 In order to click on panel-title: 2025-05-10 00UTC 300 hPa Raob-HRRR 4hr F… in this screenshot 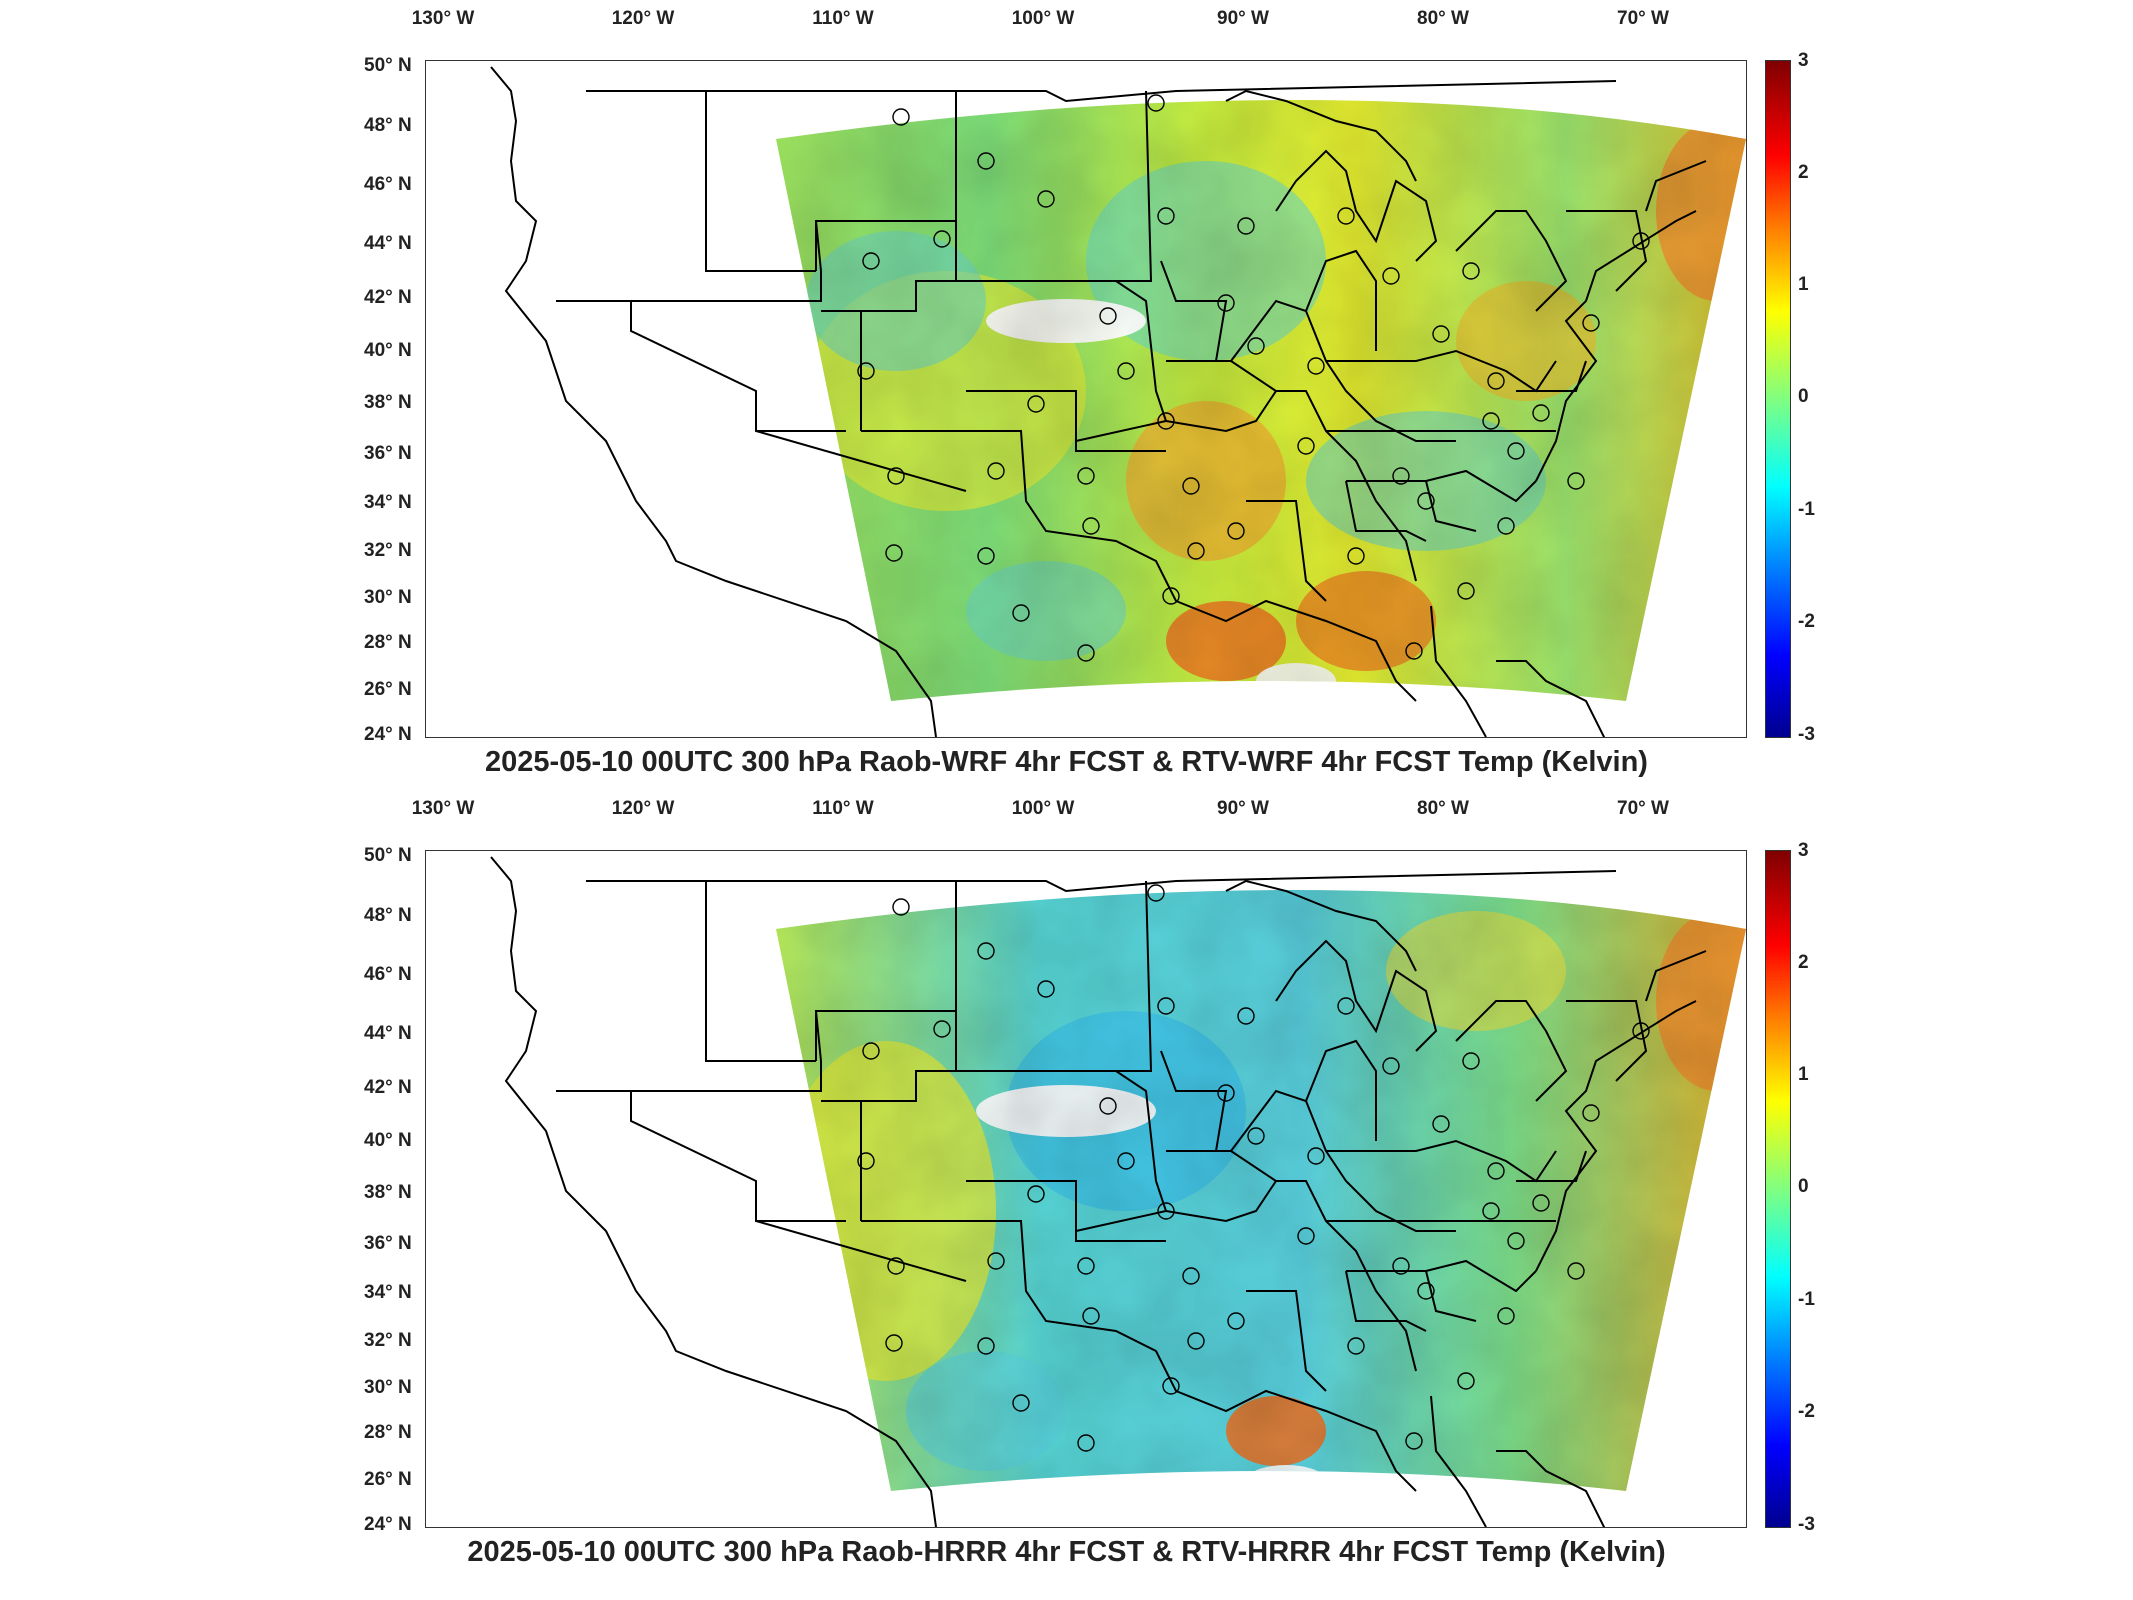, I will do `click(1066, 1552)`.